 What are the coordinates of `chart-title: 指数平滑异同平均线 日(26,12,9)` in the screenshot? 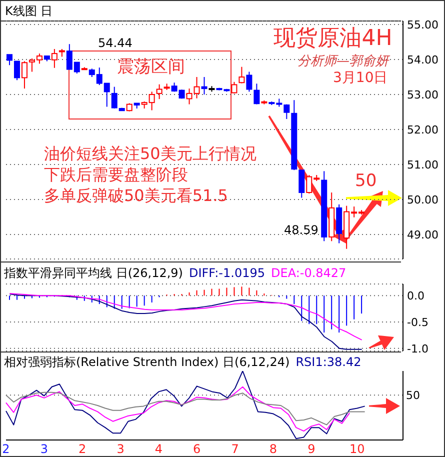 It's located at (93, 273).